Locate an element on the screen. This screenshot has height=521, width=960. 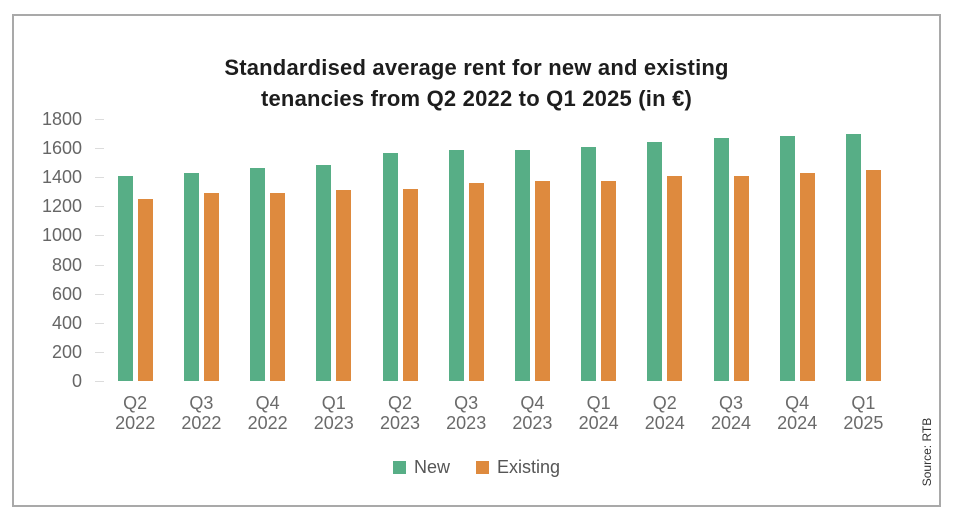
source-note: Source: RTB is located at coordinates (927, 452).